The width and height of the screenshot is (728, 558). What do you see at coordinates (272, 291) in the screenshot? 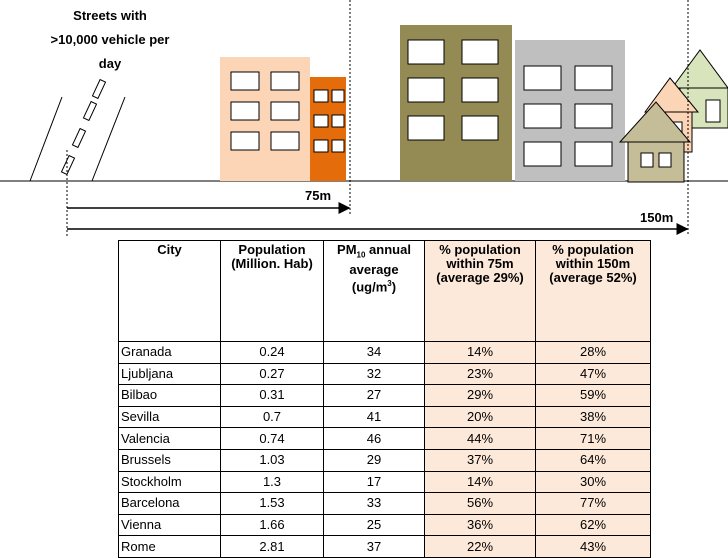
I see `header-cell: Population (Million. Hab)` at bounding box center [272, 291].